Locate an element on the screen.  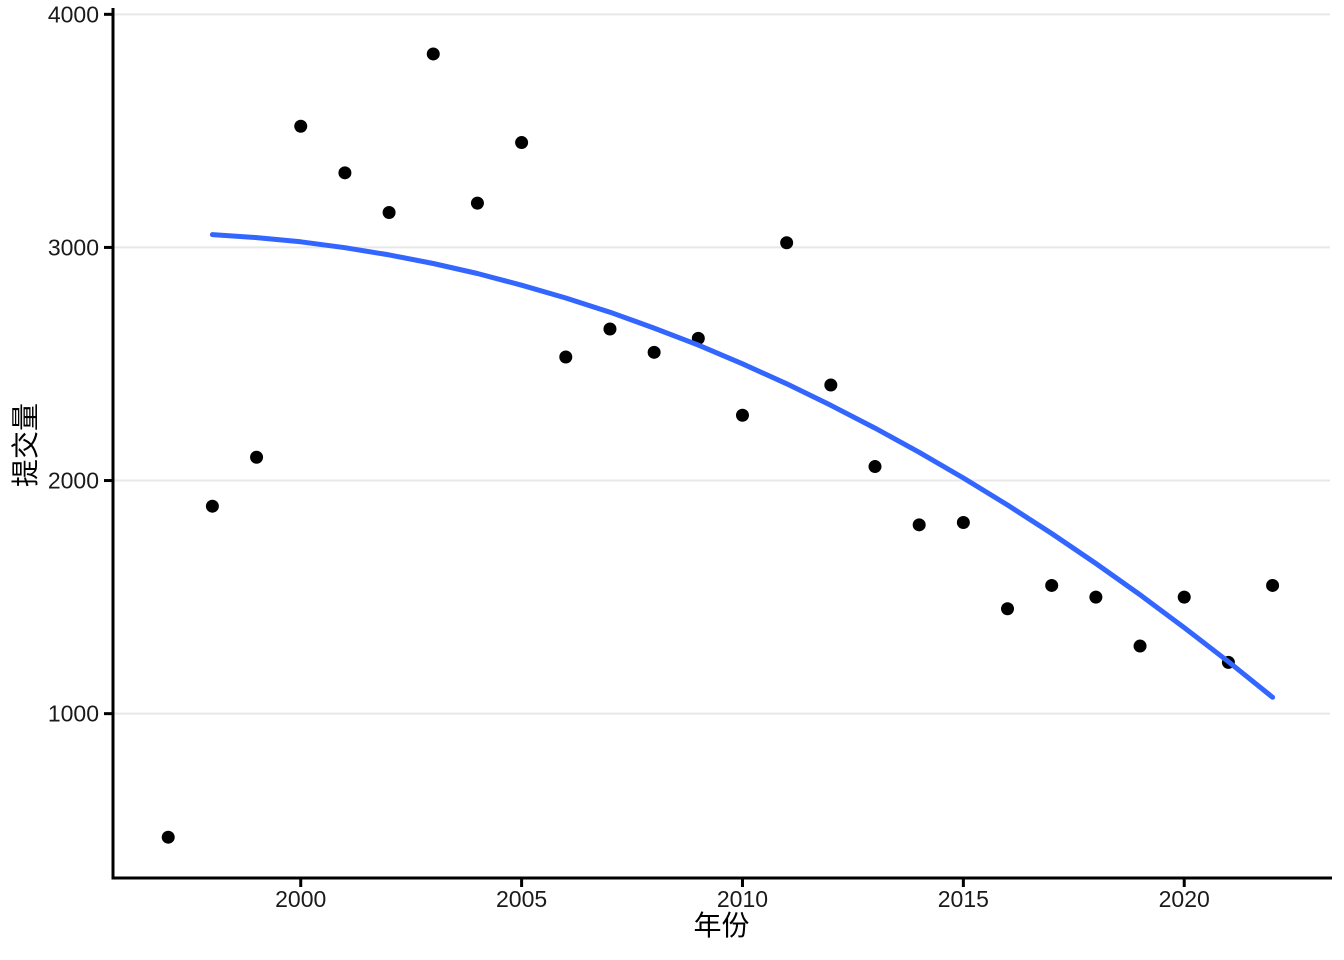
x-tick-label: 2010 is located at coordinates (742, 899).